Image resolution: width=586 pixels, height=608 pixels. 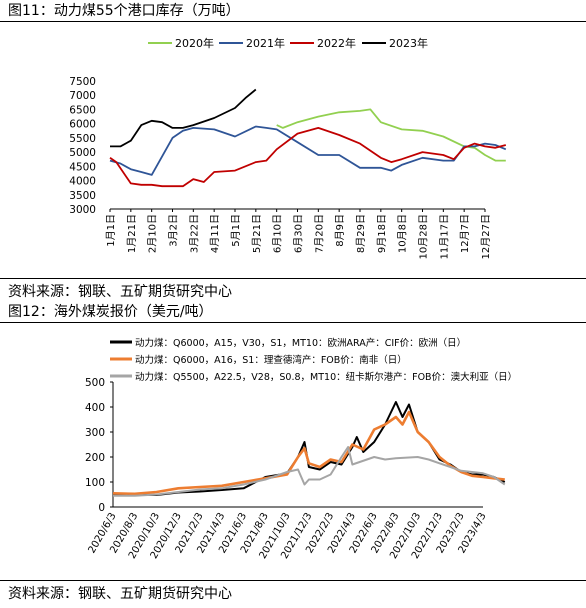 What do you see at coordinates (271, 360) in the screenshot?
I see `legend-label: 动力煤：Q6000，A16，S1：理查德湾产：FOB价：南非（日）` at bounding box center [271, 360].